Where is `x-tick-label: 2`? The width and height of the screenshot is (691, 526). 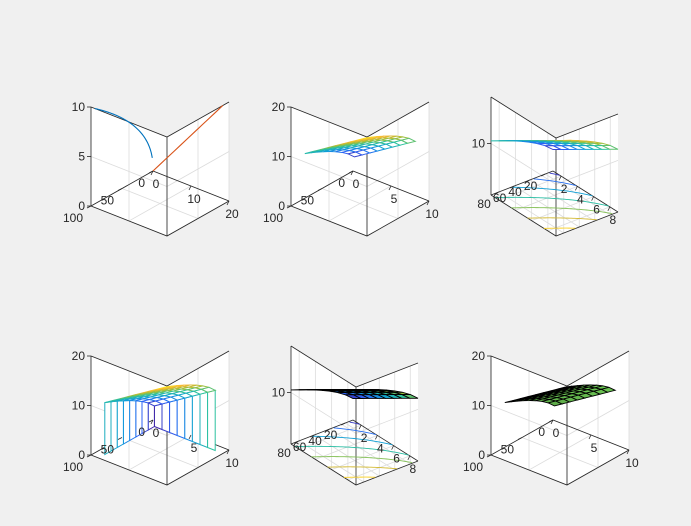
x-tick-label: 2 is located at coordinates (364, 438).